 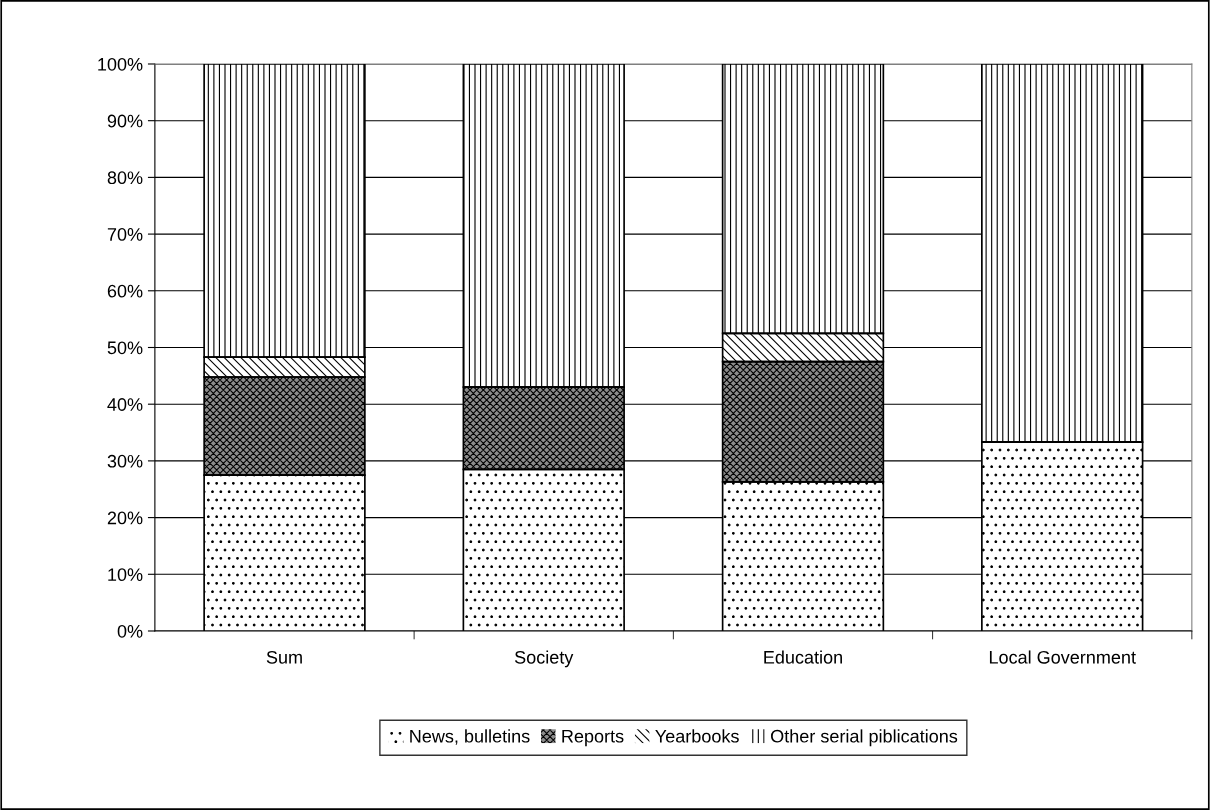 I want to click on legend-label: Reports, so click(x=593, y=738).